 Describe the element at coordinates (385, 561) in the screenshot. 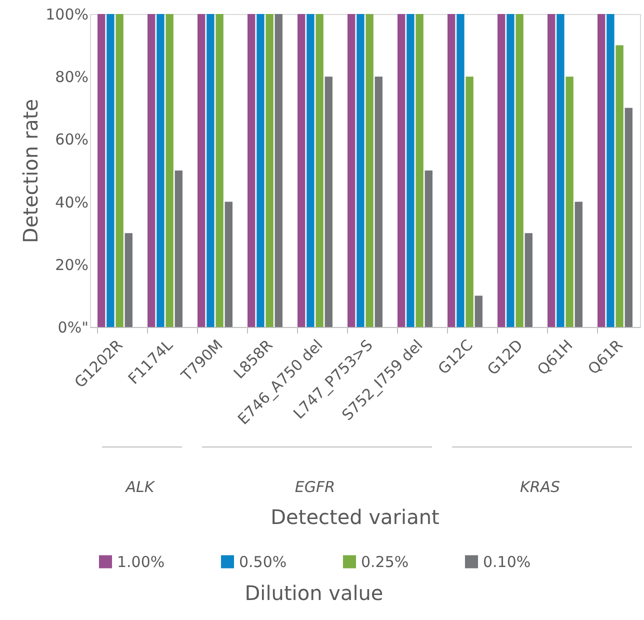

I see `legend-label: 0.25%` at that location.